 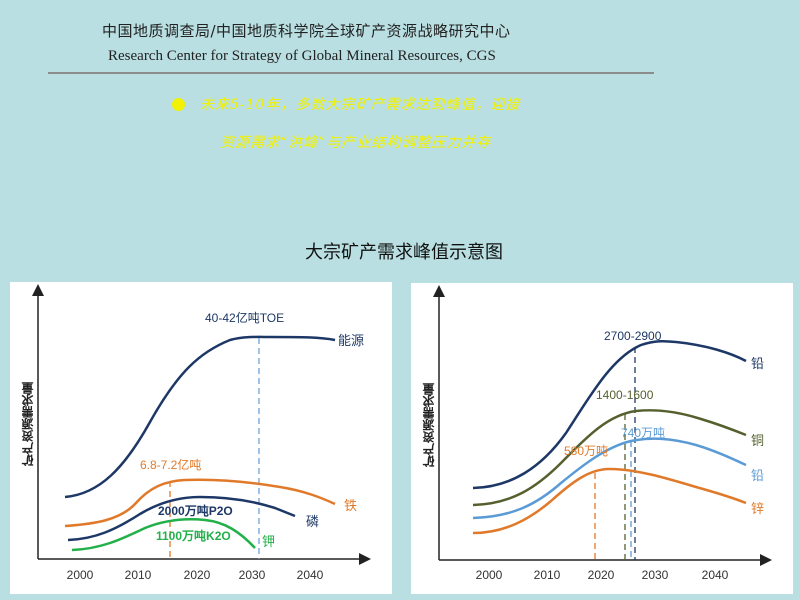 I want to click on peak-label-copper: 1400-1600, so click(x=625, y=395).